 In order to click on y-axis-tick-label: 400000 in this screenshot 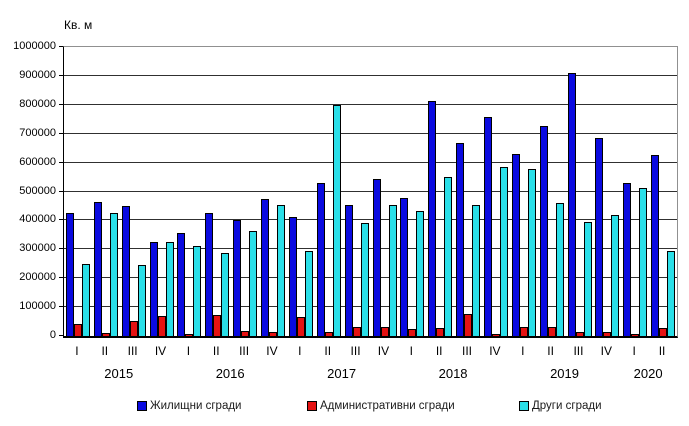, I will do `click(37, 219)`.